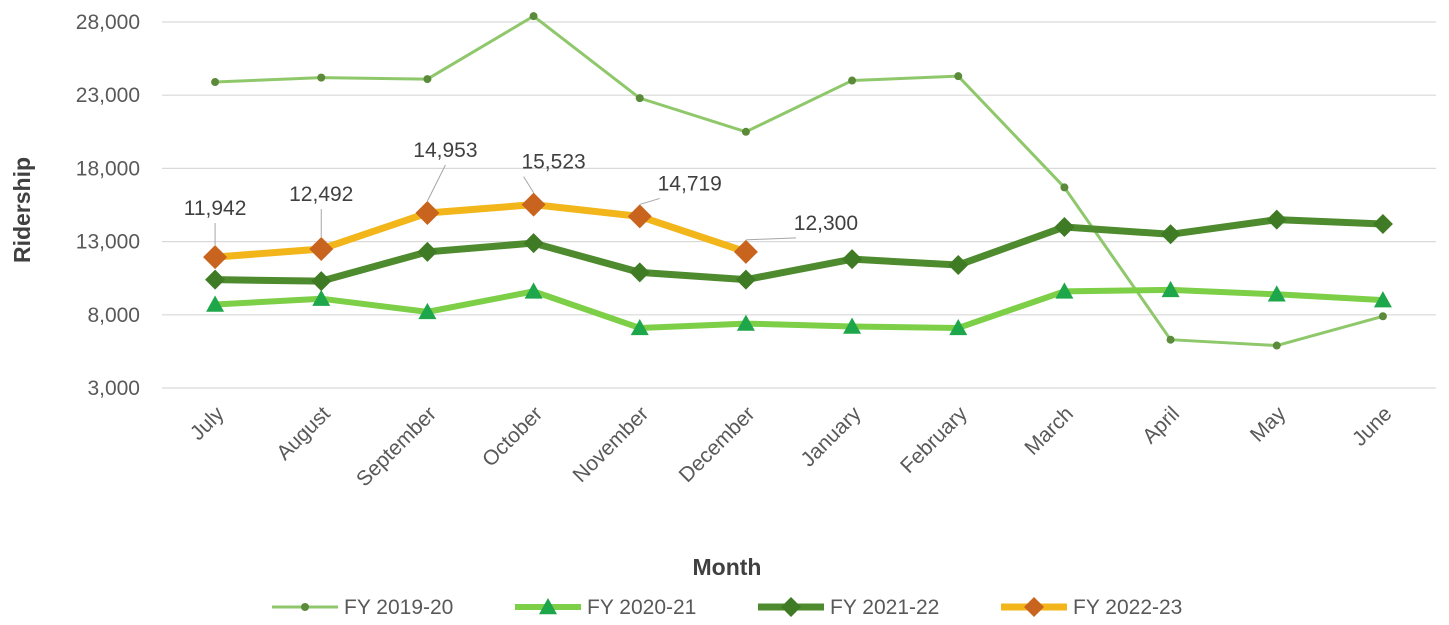  I want to click on y-tick-label: 18,000, so click(108, 168).